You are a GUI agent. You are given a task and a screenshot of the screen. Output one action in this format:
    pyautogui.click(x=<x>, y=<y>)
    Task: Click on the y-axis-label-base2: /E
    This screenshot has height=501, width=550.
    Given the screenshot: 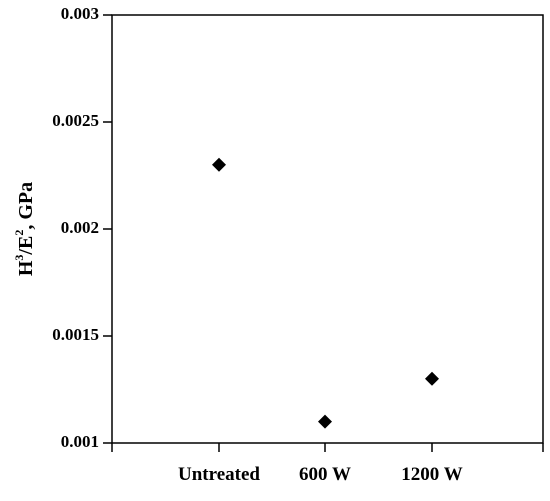 What is the action you would take?
    pyautogui.click(x=26, y=246)
    